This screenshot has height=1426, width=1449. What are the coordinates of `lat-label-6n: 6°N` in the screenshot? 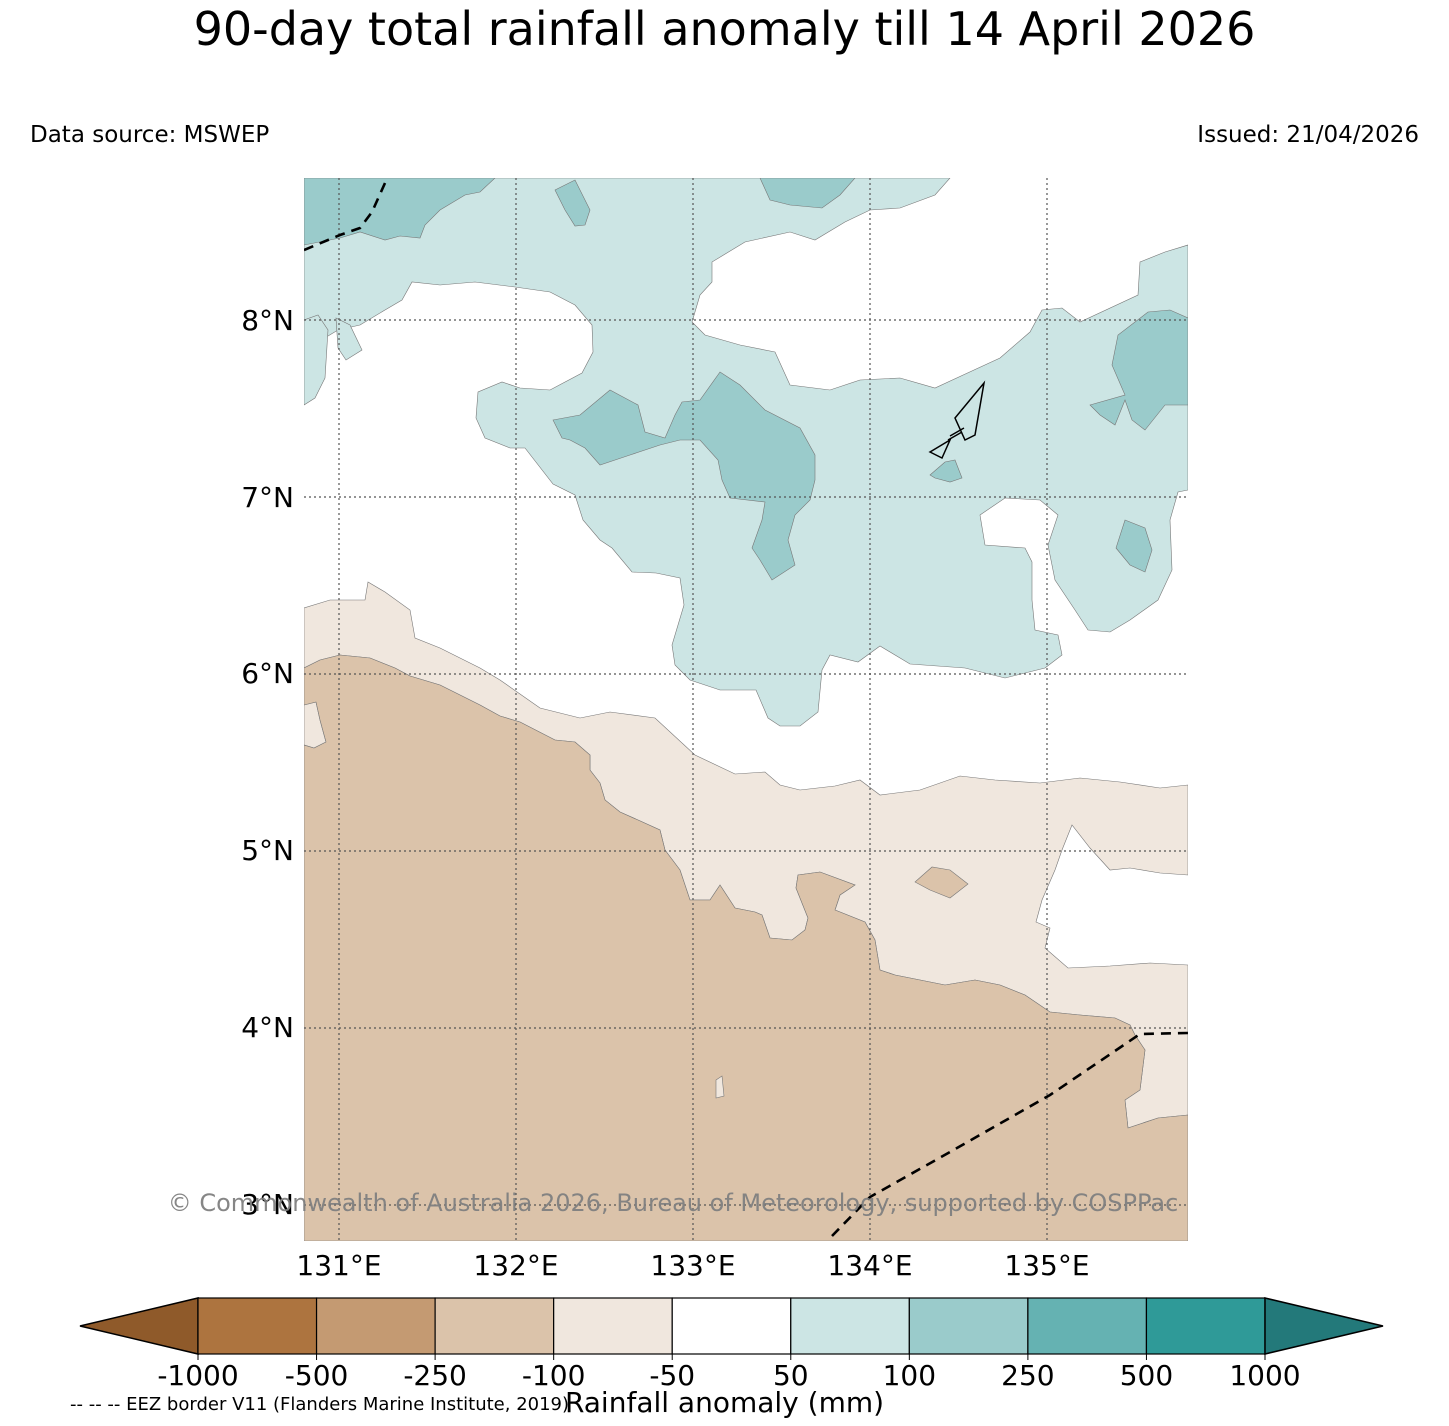 It's located at (267, 673).